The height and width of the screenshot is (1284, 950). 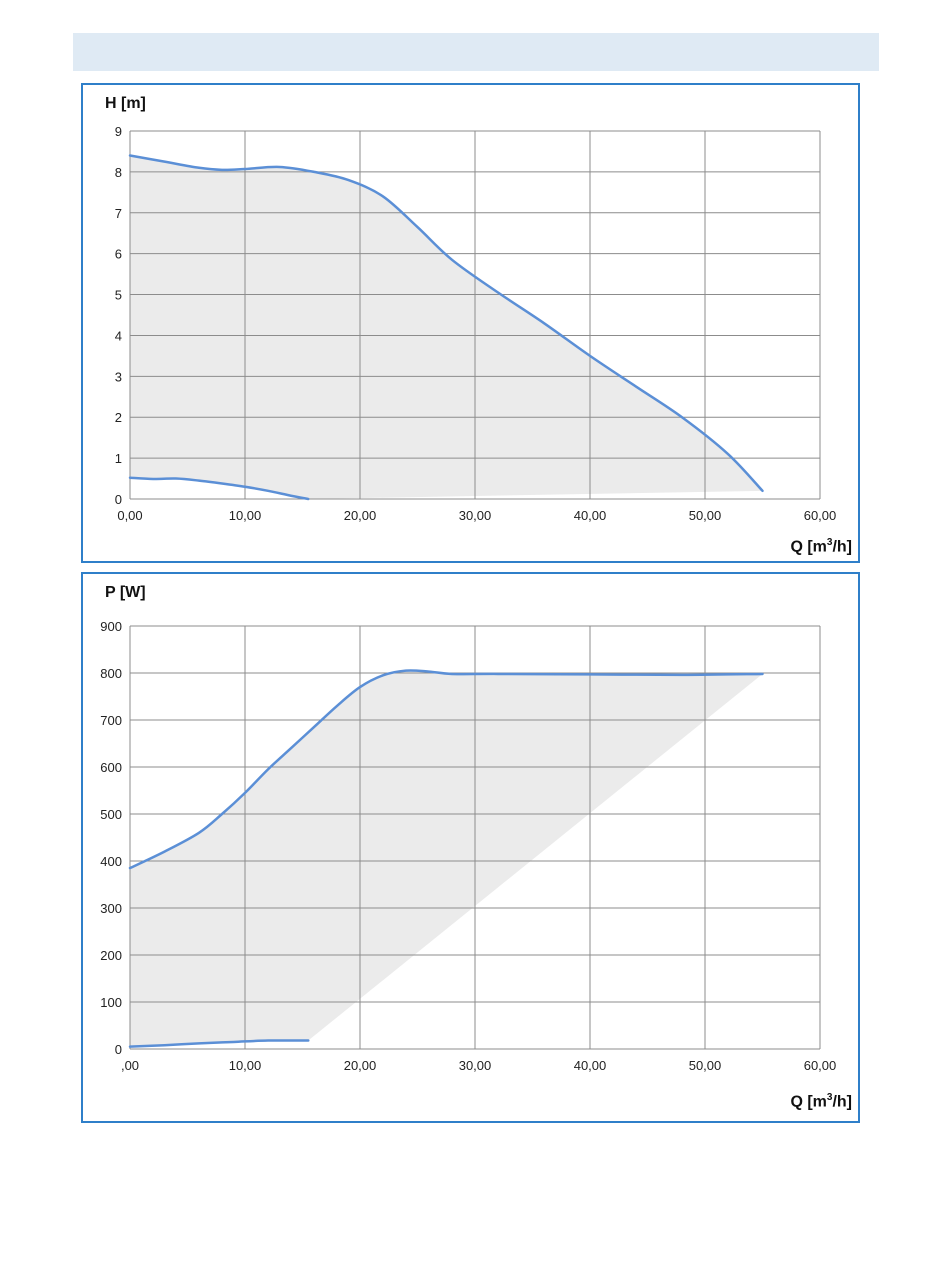 What do you see at coordinates (245, 1065) in the screenshot?
I see `power-chart-x-tick-label: 10,00` at bounding box center [245, 1065].